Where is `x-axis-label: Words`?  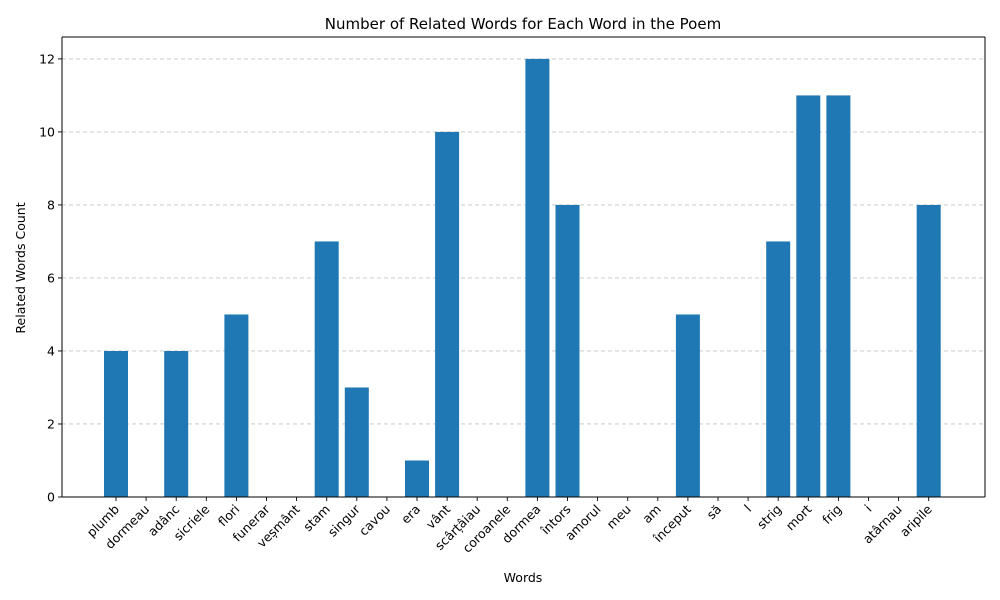 x-axis-label: Words is located at coordinates (523, 577).